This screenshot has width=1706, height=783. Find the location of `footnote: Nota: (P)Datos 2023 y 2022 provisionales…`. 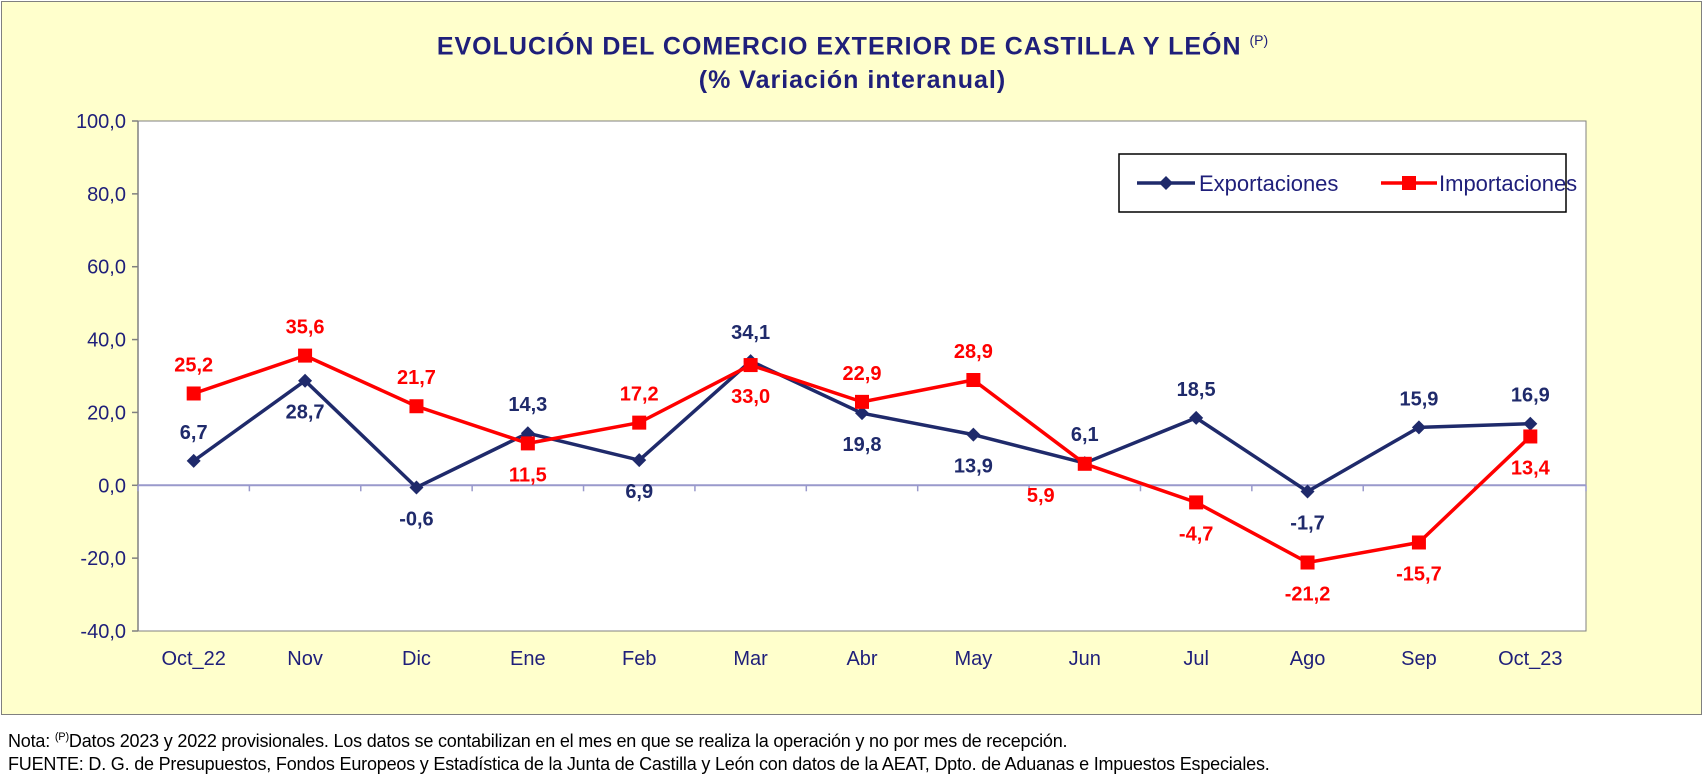

footnote: Nota: (P)Datos 2023 y 2022 provisionales… is located at coordinates (538, 741).